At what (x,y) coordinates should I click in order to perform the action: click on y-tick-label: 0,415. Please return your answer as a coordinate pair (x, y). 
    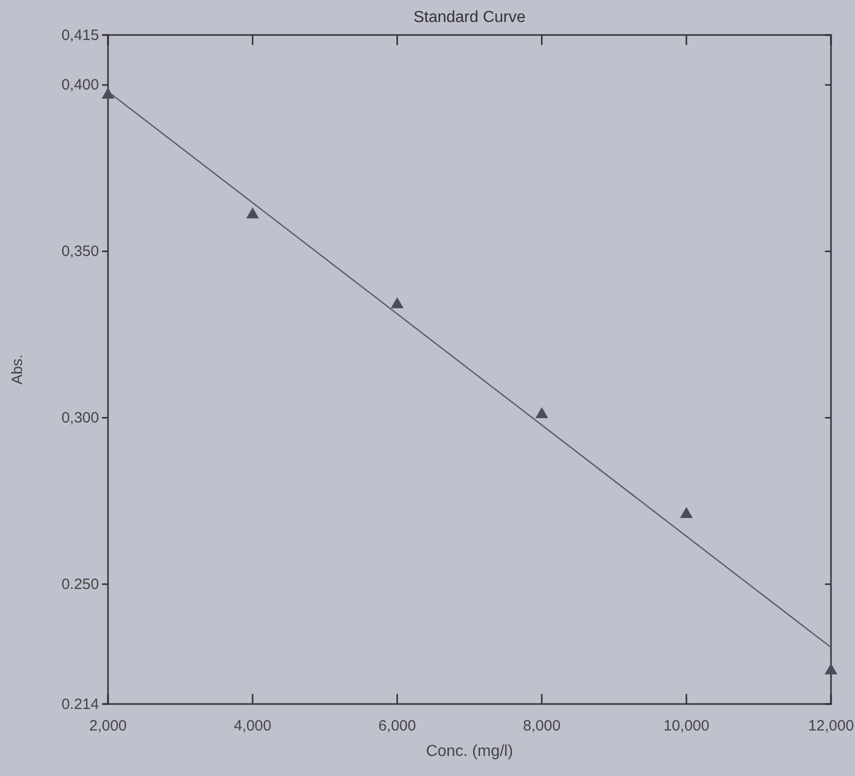
    Looking at the image, I should click on (80, 35).